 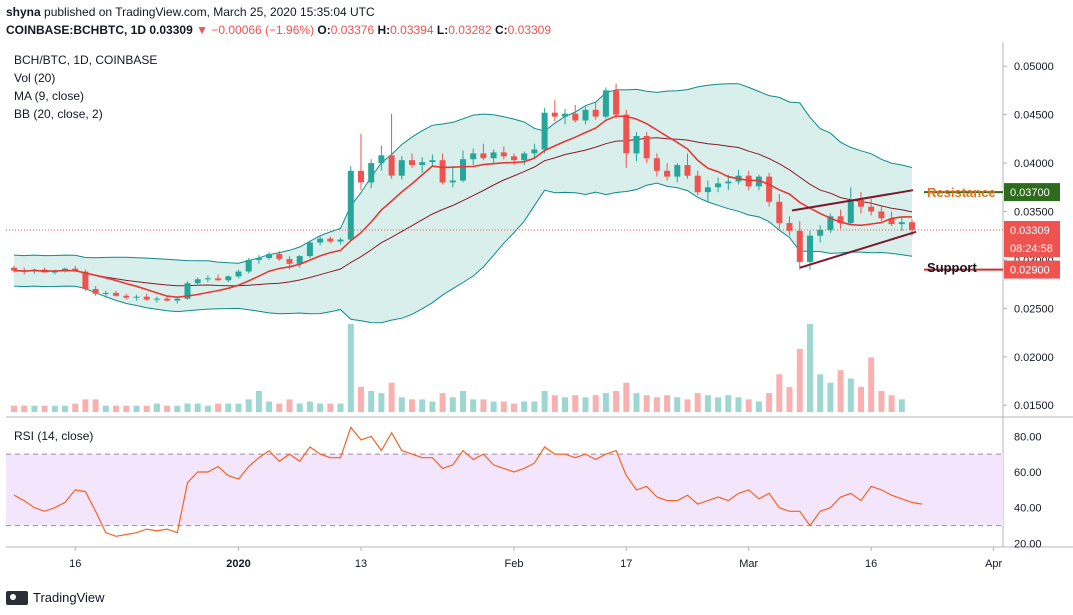 What do you see at coordinates (23, 12) in the screenshot?
I see `publisher-name: shyna` at bounding box center [23, 12].